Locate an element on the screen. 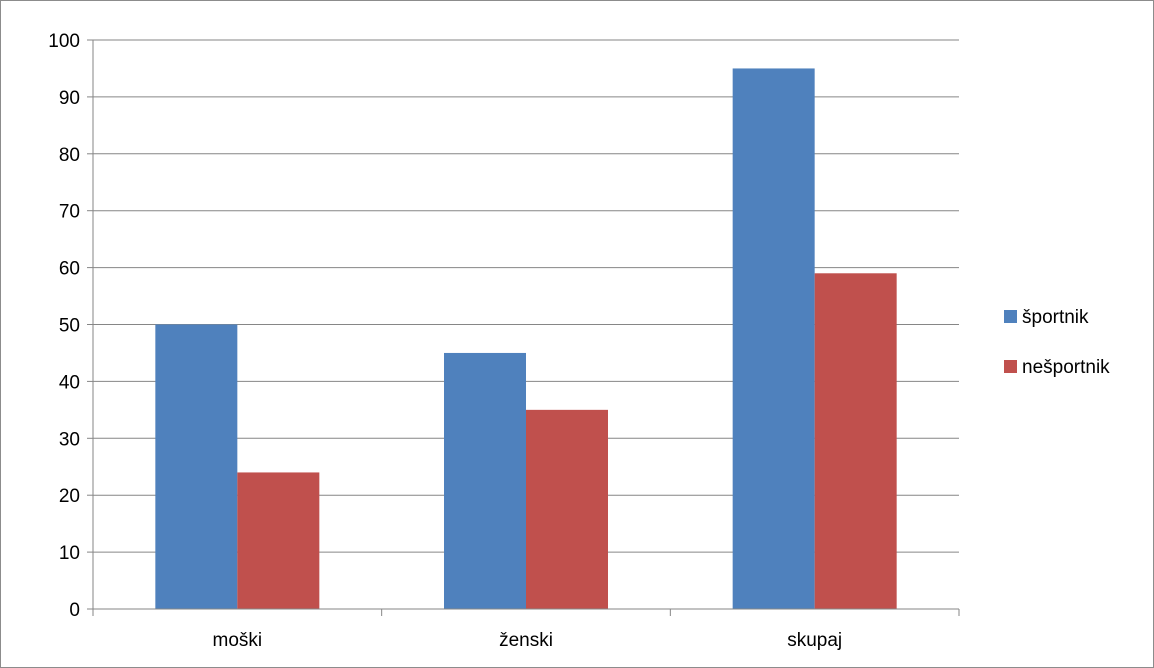  y-tick-label: 60 is located at coordinates (69, 269).